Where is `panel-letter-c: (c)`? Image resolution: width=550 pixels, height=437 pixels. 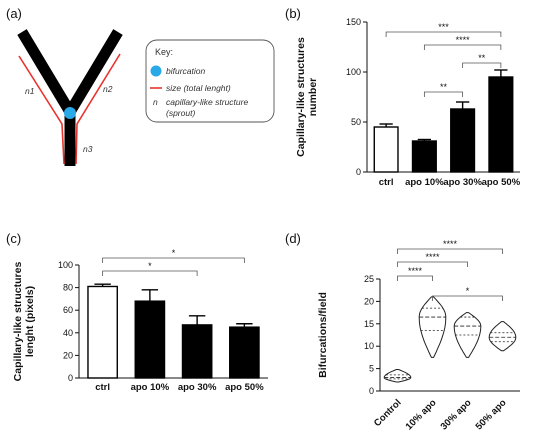 panel-letter-c: (c) is located at coordinates (13, 238).